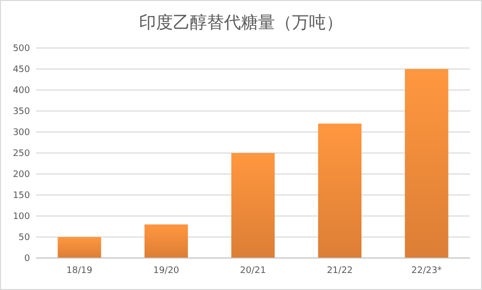  What do you see at coordinates (27, 259) in the screenshot?
I see `y-tick-label: 0` at bounding box center [27, 259].